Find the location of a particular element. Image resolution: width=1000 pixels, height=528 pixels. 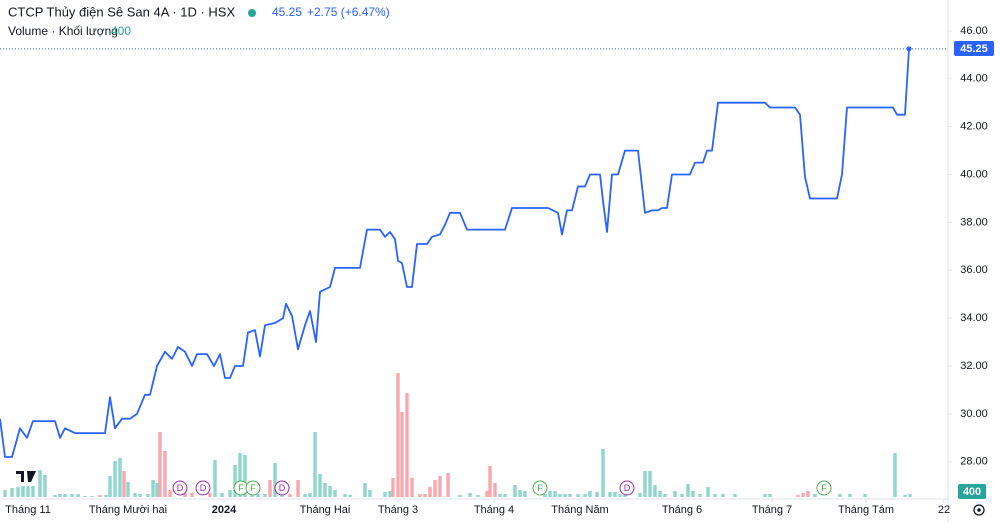

x-tick-label: Tháng Tám is located at coordinates (866, 510).